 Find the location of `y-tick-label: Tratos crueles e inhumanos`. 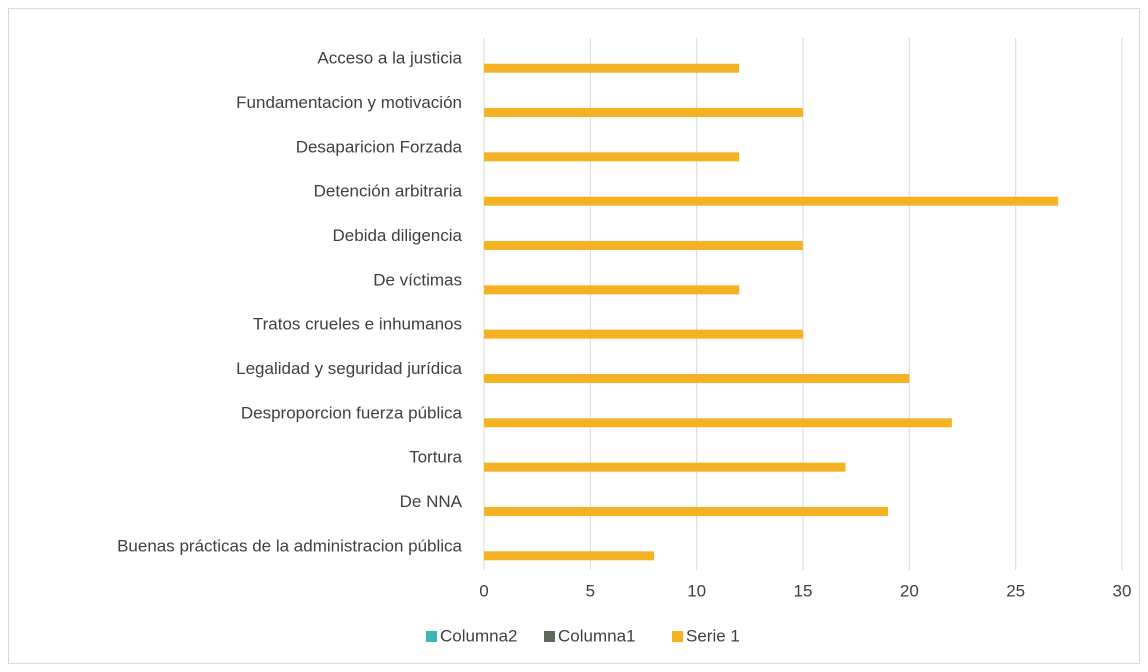

y-tick-label: Tratos crueles e inhumanos is located at coordinates (357, 324).